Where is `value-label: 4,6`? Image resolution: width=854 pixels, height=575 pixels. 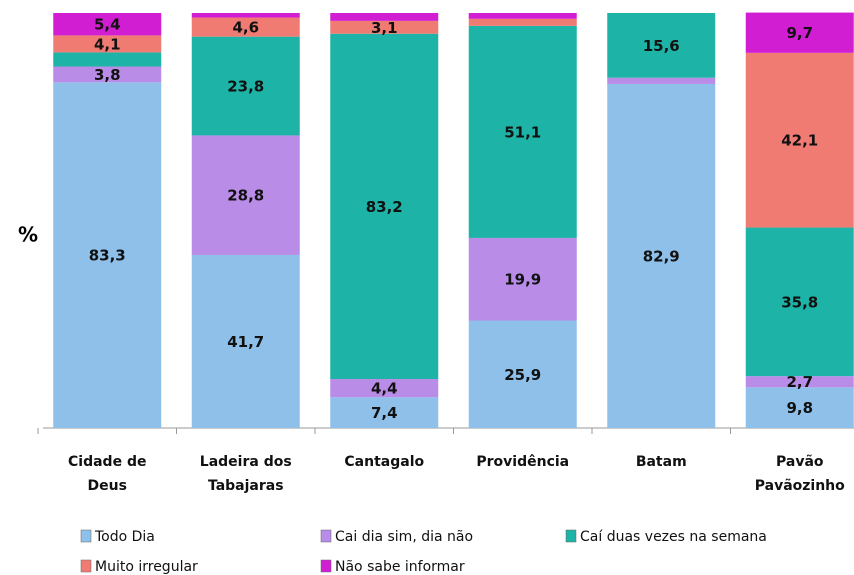 value-label: 4,6 is located at coordinates (245, 28).